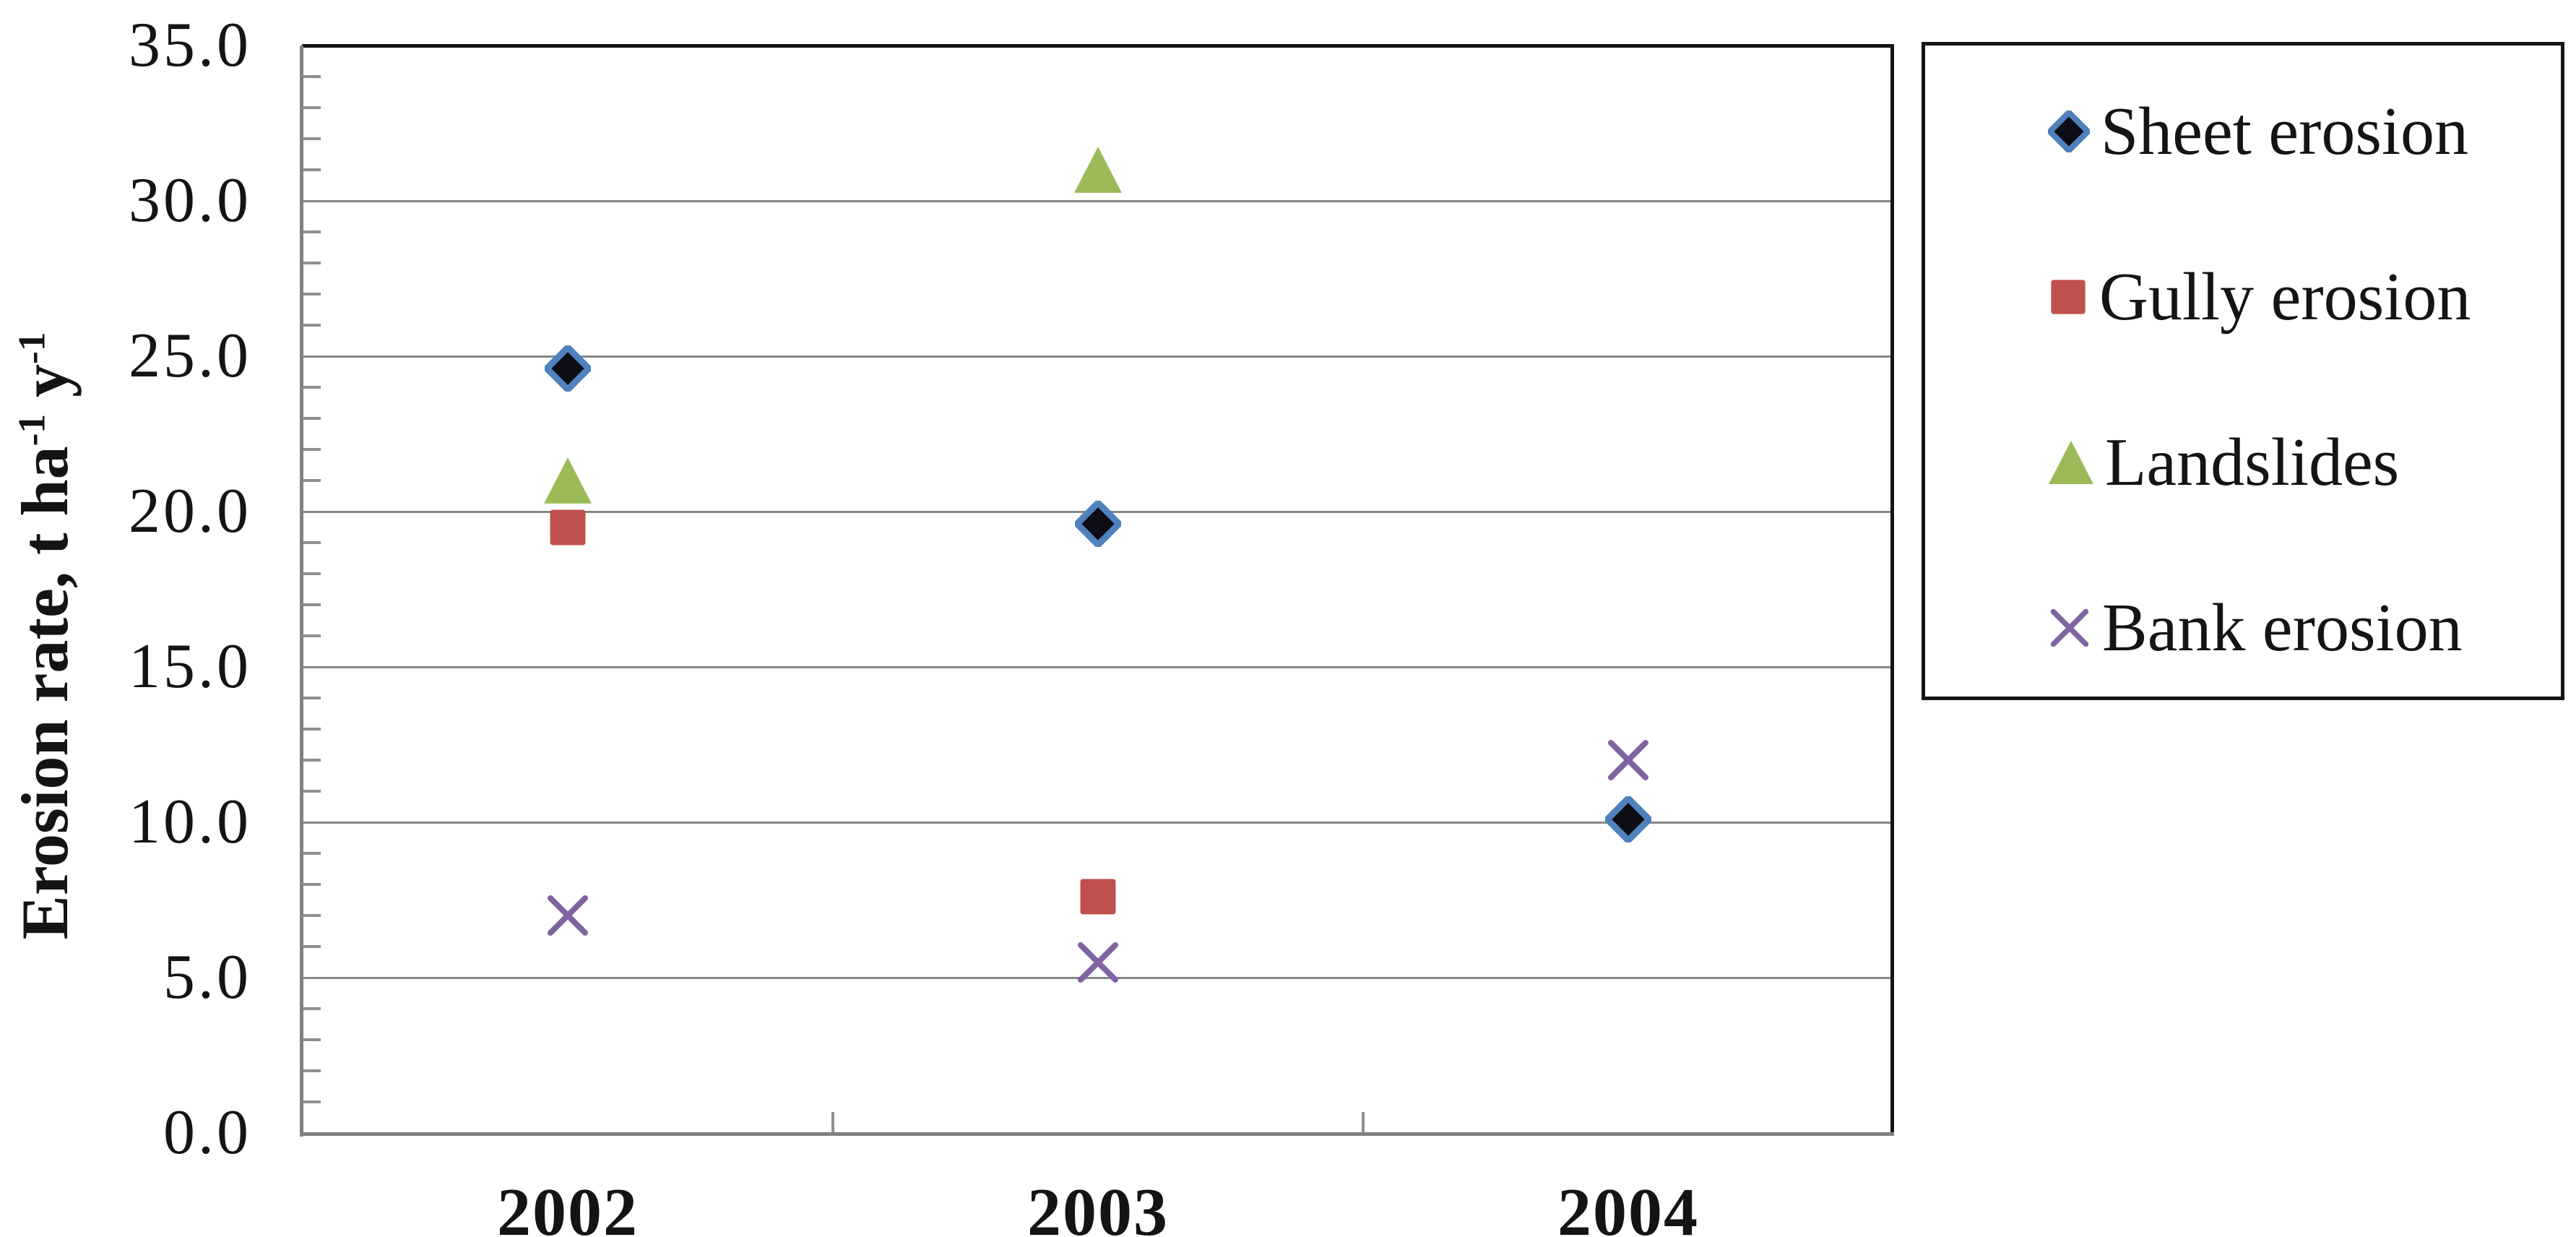  Describe the element at coordinates (1628, 819) in the screenshot. I see `data-point-sheet-erosion-2004` at that location.